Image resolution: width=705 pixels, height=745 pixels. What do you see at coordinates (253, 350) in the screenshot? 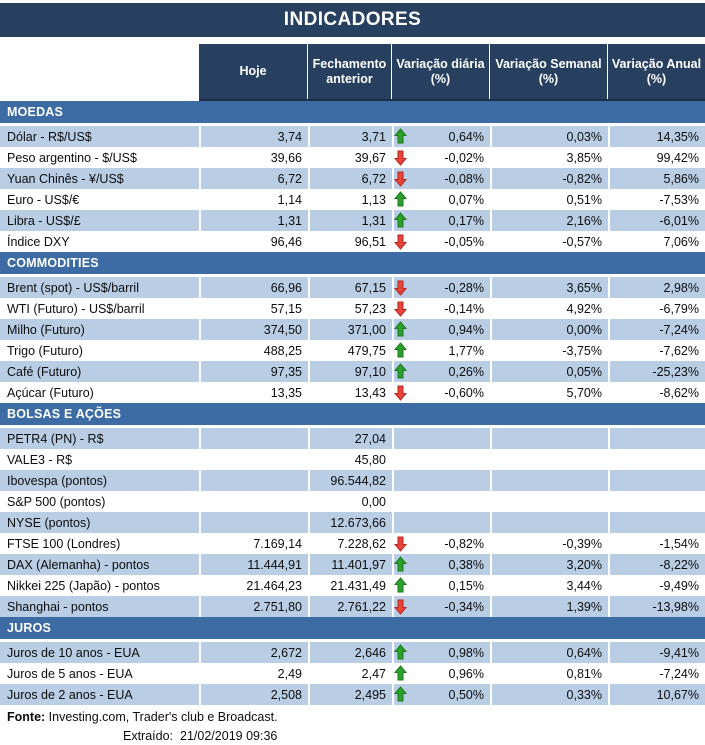
I see `cell-hoje: 488,25` at bounding box center [253, 350].